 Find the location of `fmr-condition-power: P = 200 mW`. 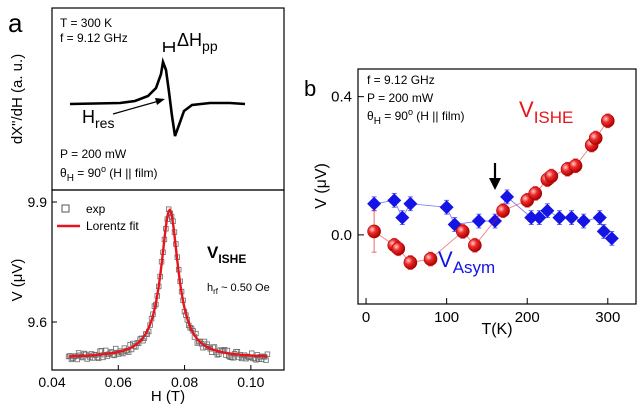

fmr-condition-power: P = 200 mW is located at coordinates (93, 154).